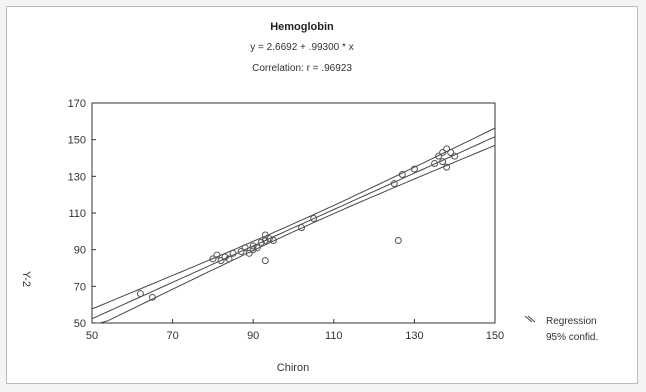 Image resolution: width=646 pixels, height=392 pixels. Describe the element at coordinates (572, 337) in the screenshot. I see `legend-confidence-label: 95% confid.` at that location.